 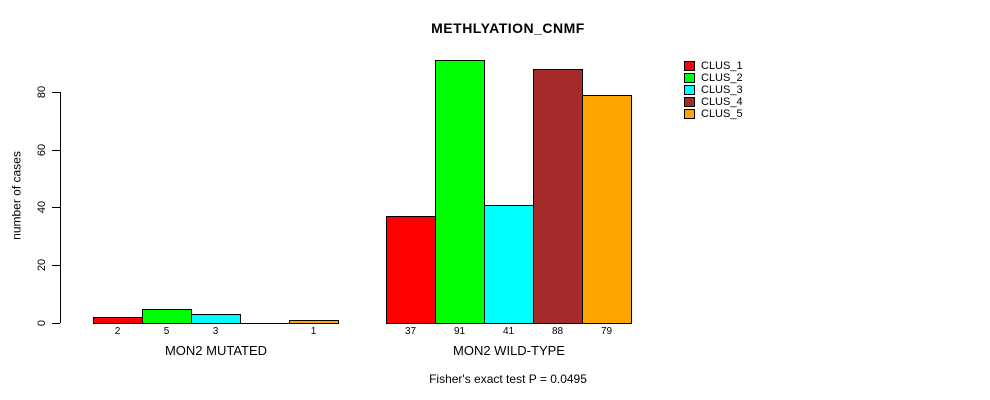 I want to click on legend-item-clus_4: CLUS_4, so click(x=713, y=102).